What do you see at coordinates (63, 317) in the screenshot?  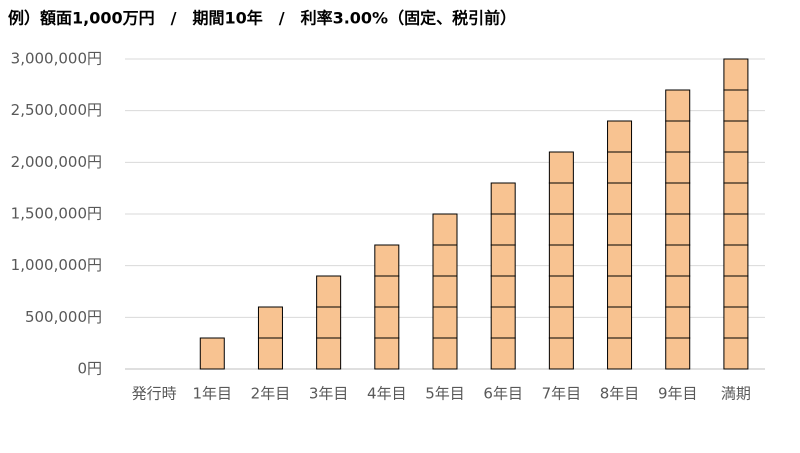 I see `y-tick-label: 500,000円` at bounding box center [63, 317].